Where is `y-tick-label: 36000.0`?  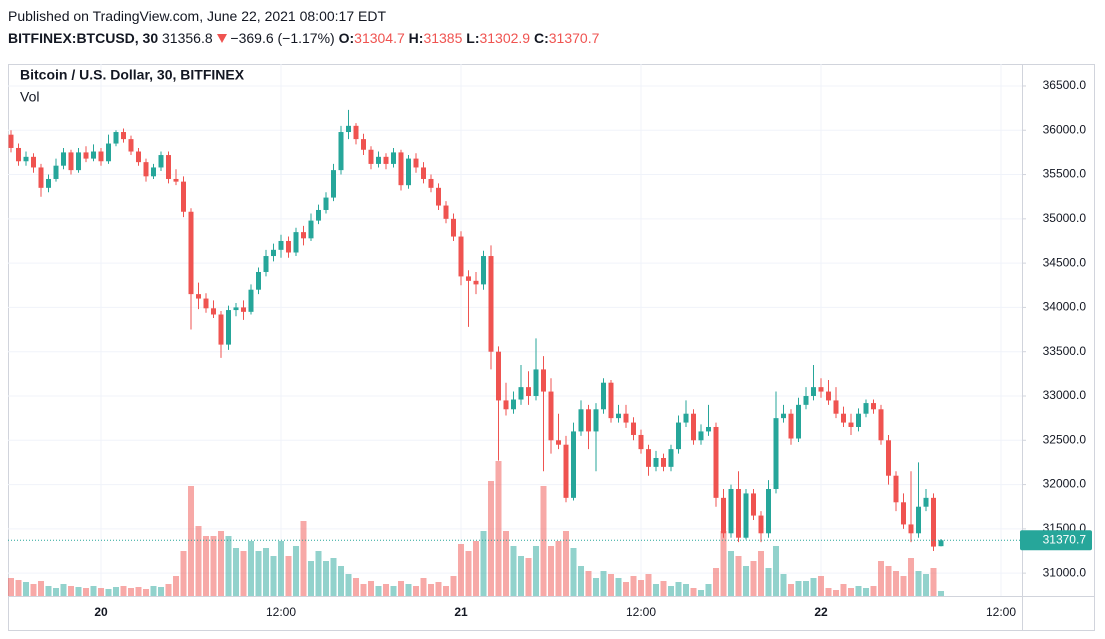 y-tick-label: 36000.0 is located at coordinates (1065, 129).